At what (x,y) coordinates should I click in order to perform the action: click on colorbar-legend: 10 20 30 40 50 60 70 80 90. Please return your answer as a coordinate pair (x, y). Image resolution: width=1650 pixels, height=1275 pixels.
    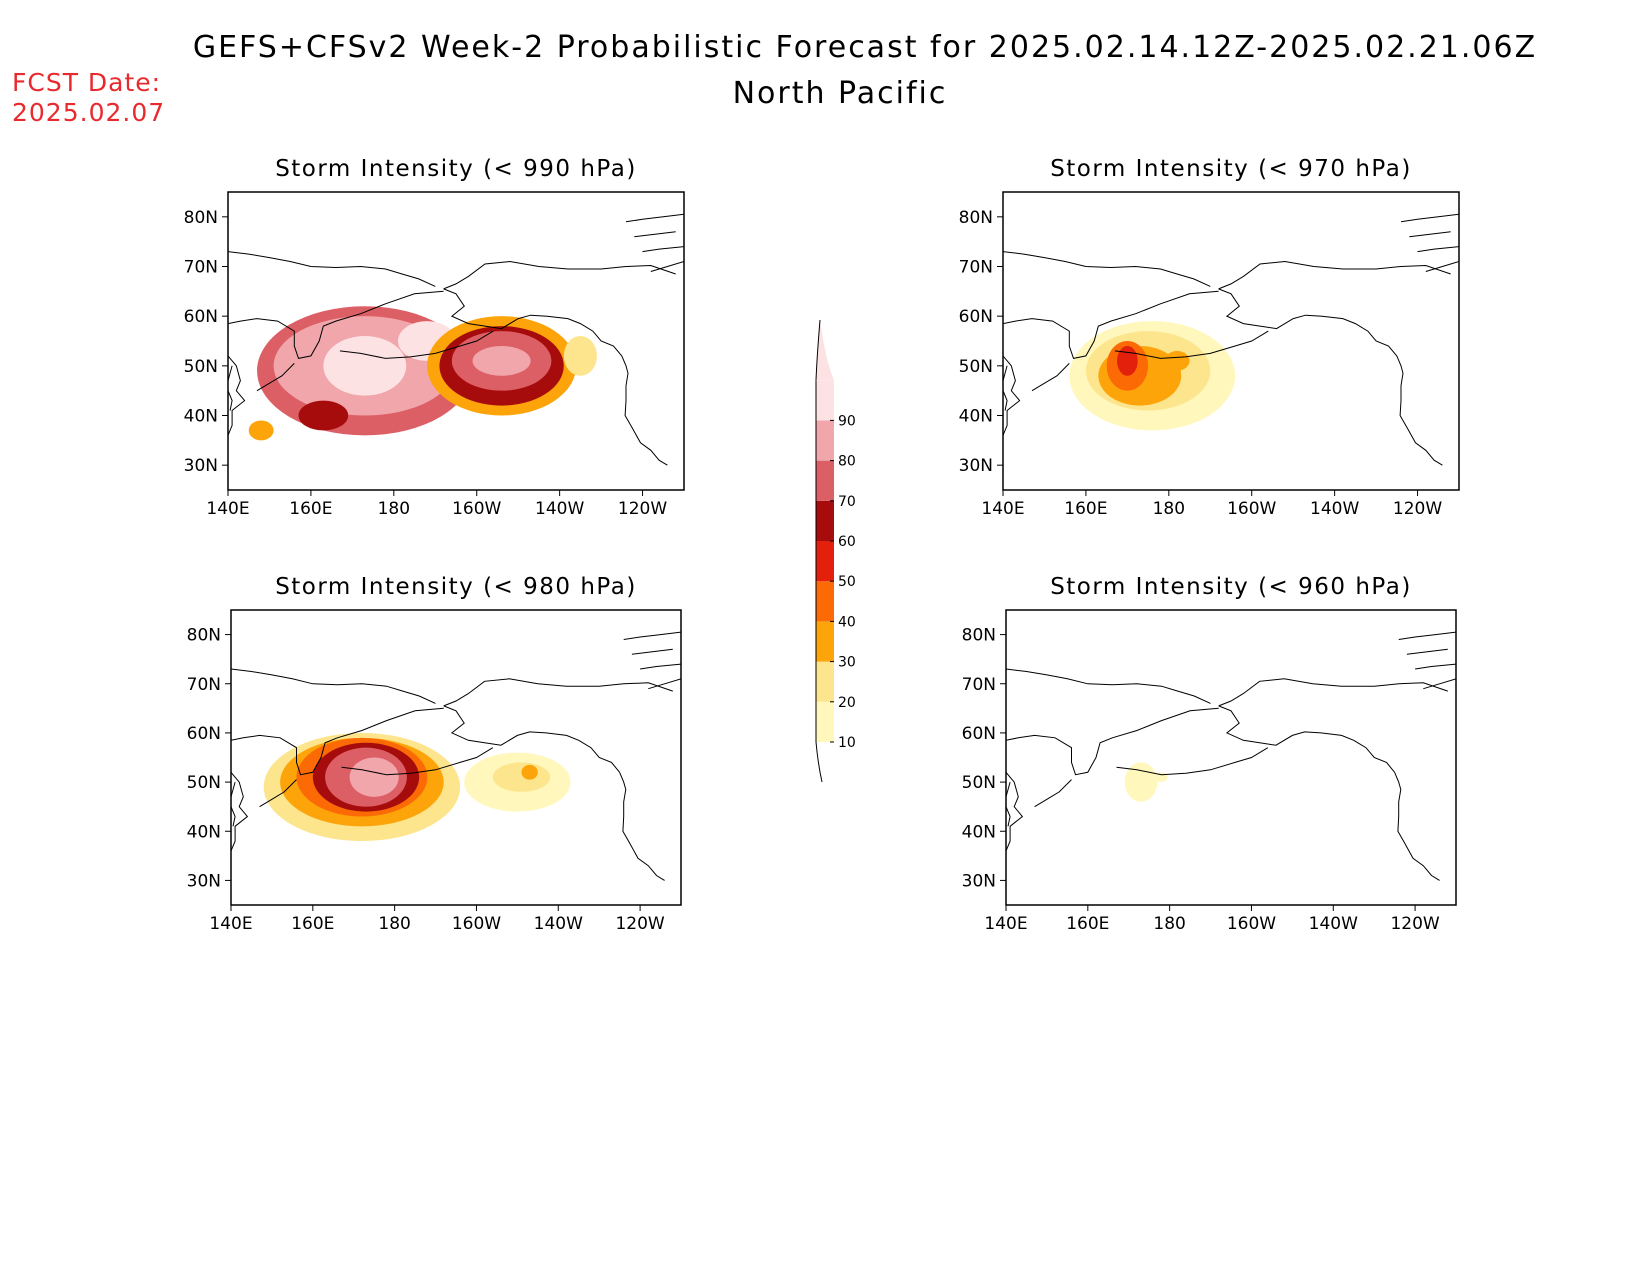
    Looking at the image, I should click on (835, 551).